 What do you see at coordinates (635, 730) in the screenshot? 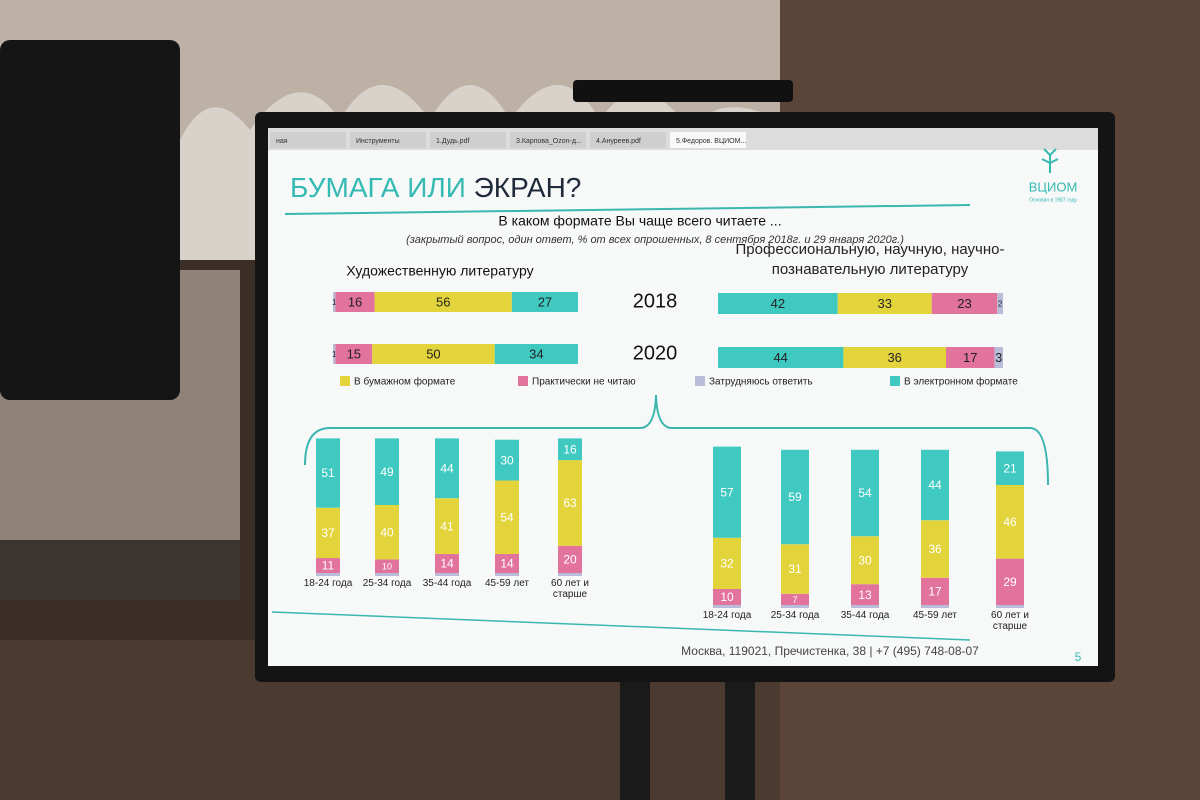
I see `stand` at bounding box center [635, 730].